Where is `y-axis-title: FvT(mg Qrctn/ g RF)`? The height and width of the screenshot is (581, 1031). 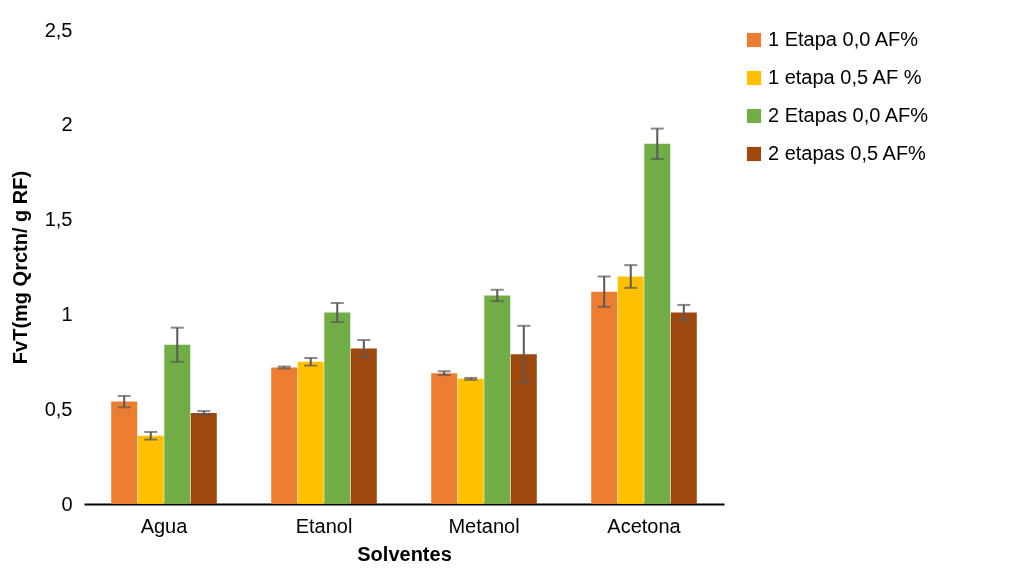
y-axis-title: FvT(mg Qrctn/ g RF) is located at coordinates (19, 267).